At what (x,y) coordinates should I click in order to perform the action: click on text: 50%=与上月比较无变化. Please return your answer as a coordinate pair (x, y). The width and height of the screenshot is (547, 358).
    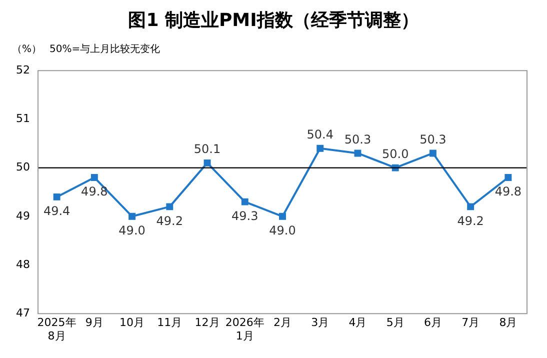
    Looking at the image, I should click on (105, 49).